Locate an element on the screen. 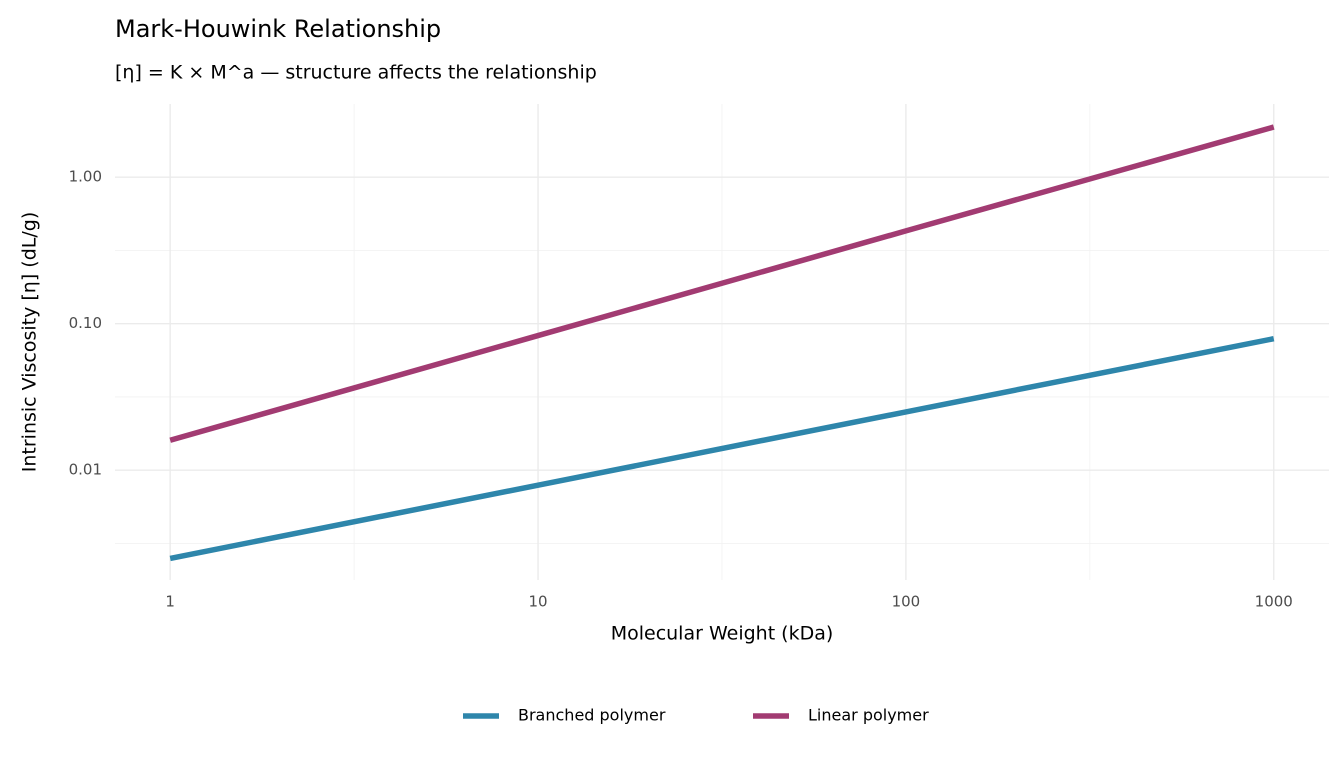 Image resolution: width=1344 pixels, height=768 pixels. y-tick-label: 0.01 is located at coordinates (85, 470).